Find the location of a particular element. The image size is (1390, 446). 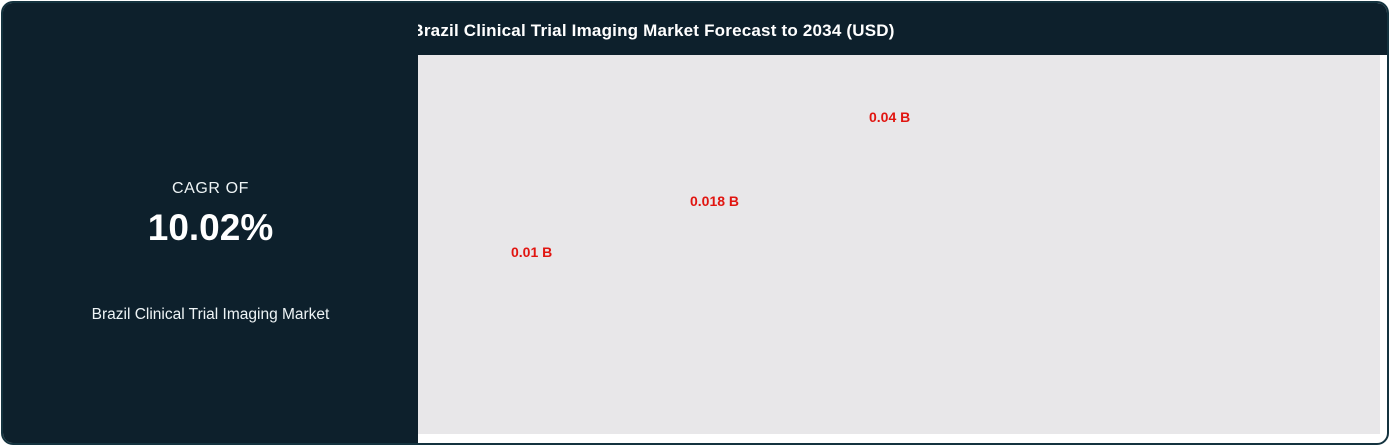

cagr-label: CAGR OF is located at coordinates (210, 188).